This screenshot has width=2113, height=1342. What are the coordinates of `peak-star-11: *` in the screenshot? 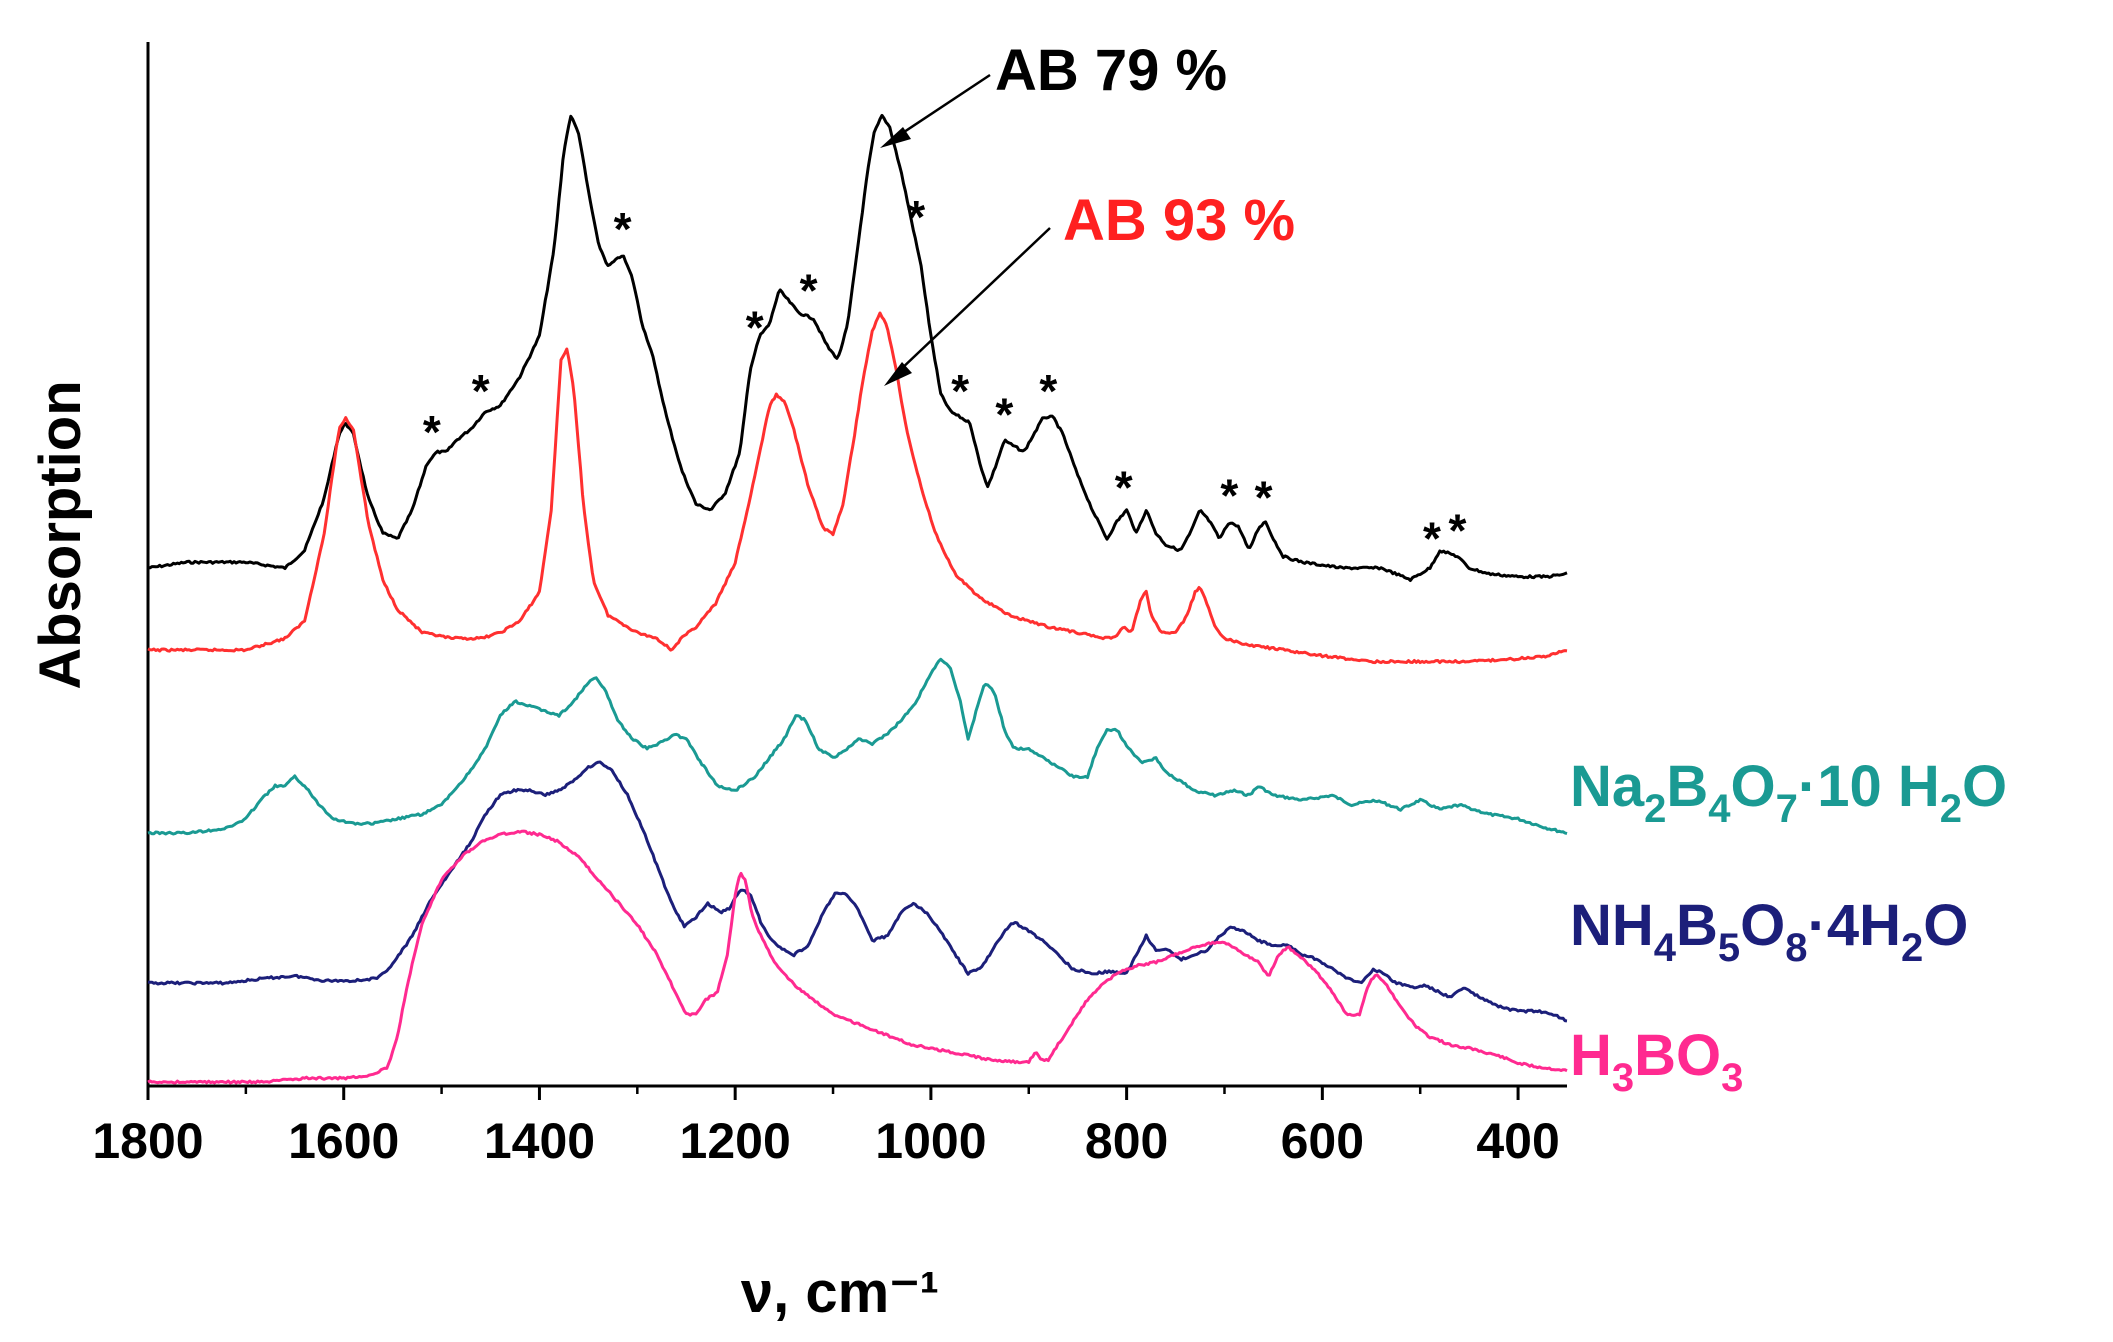 It's located at (1264, 497).